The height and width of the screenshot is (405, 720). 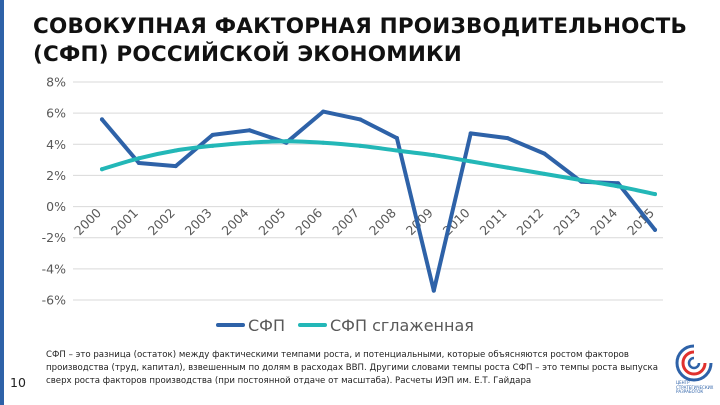 What do you see at coordinates (345, 221) in the screenshot?
I see `x-tick-label: 2007` at bounding box center [345, 221].